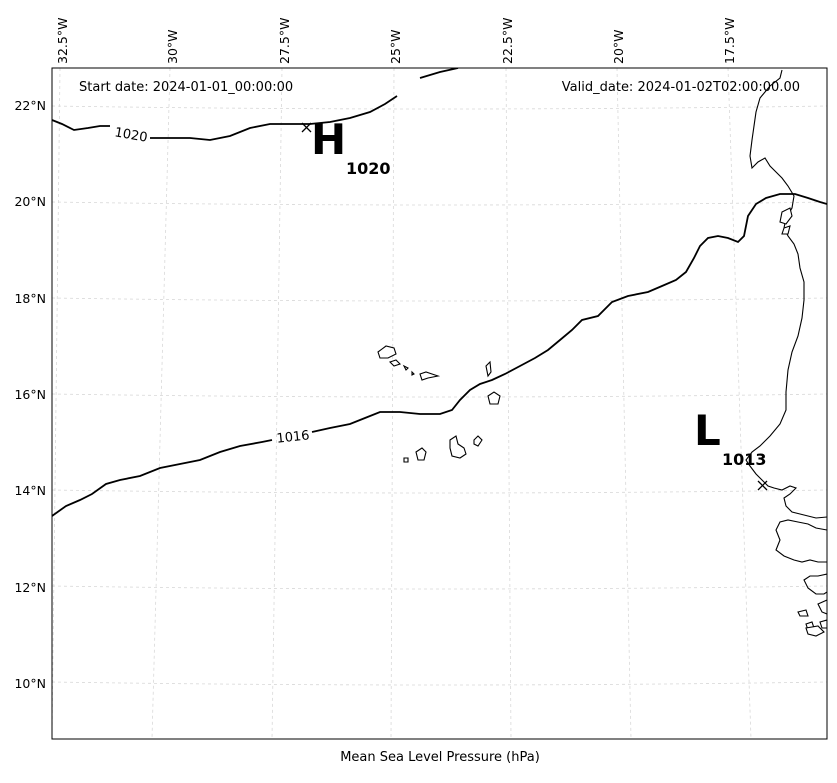 Image resolution: width=837 pixels, height=783 pixels. Describe the element at coordinates (284, 41) in the screenshot. I see `lon-tick-27-5: 27.5°W` at that location.